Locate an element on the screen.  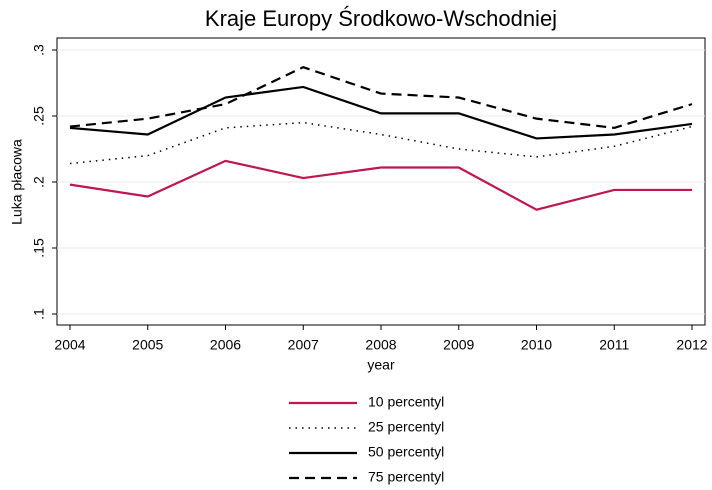
x-tick-label: 2012 is located at coordinates (691, 345).